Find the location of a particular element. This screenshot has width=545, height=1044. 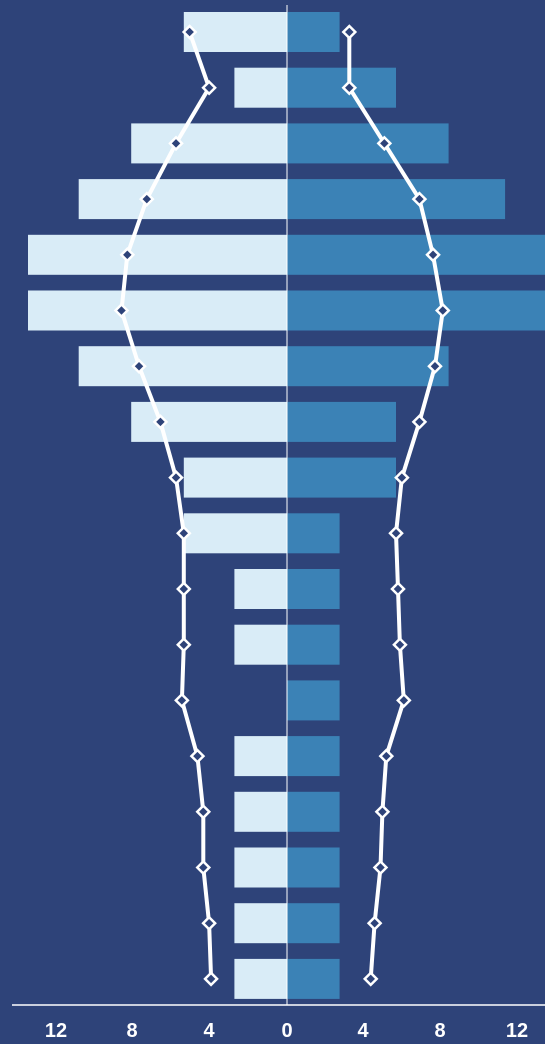

x-tick-label-4: 4 is located at coordinates (363, 1031).